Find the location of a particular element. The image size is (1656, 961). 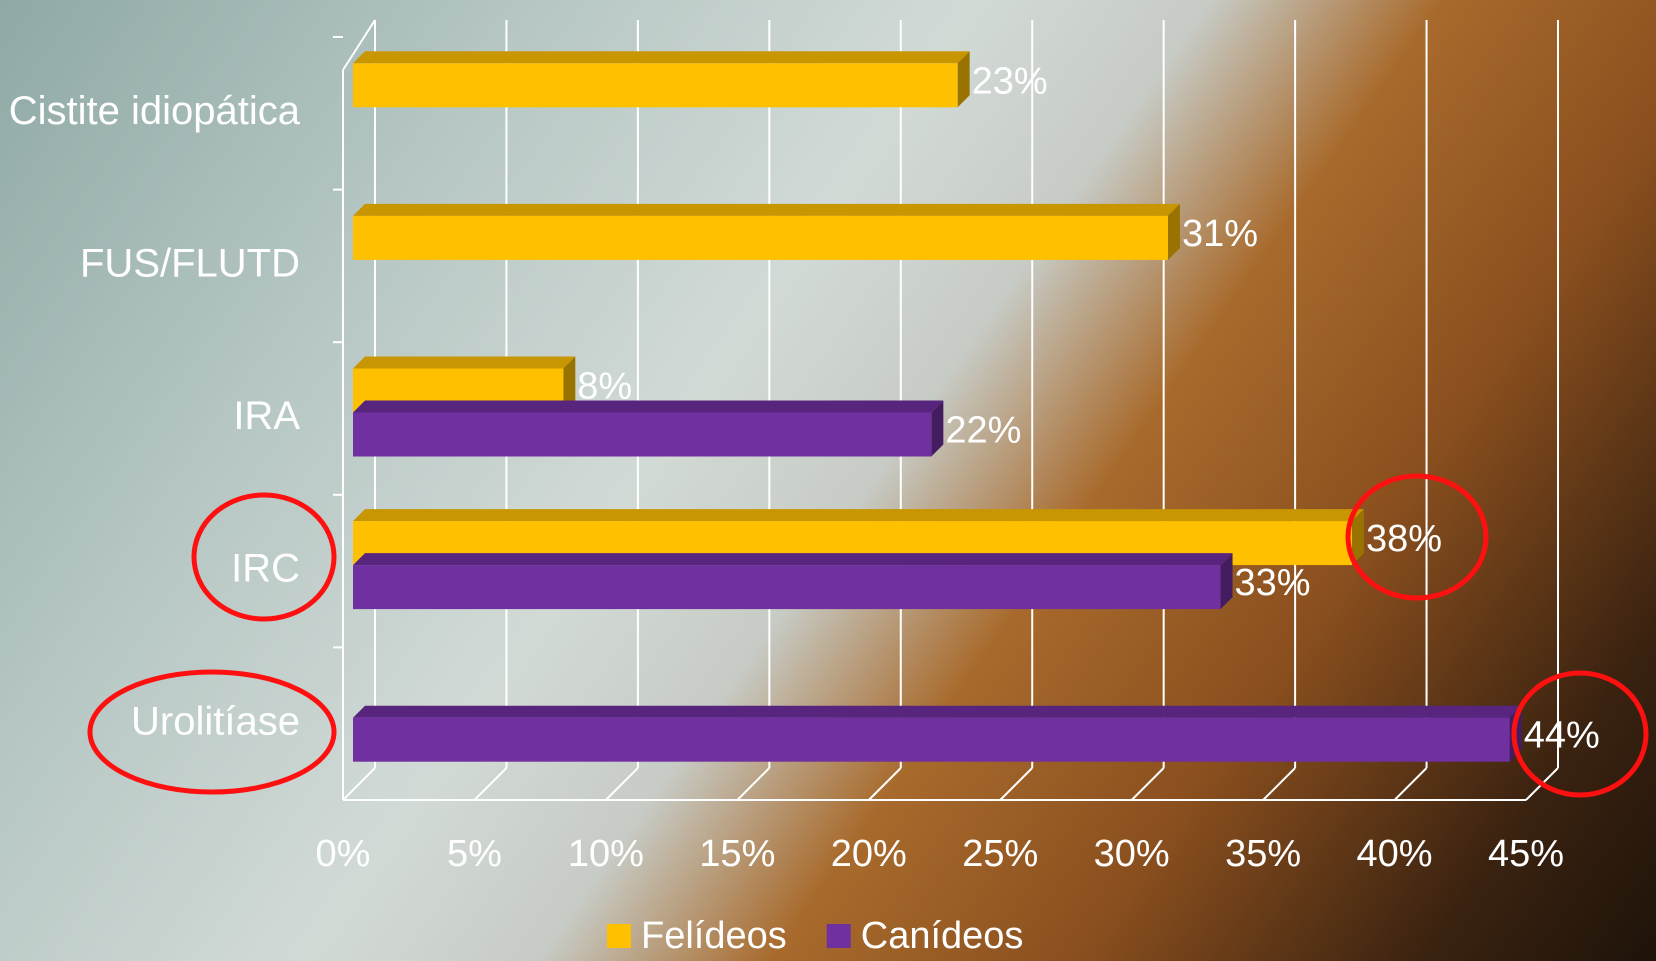

legend-label: Felídeos is located at coordinates (714, 936).